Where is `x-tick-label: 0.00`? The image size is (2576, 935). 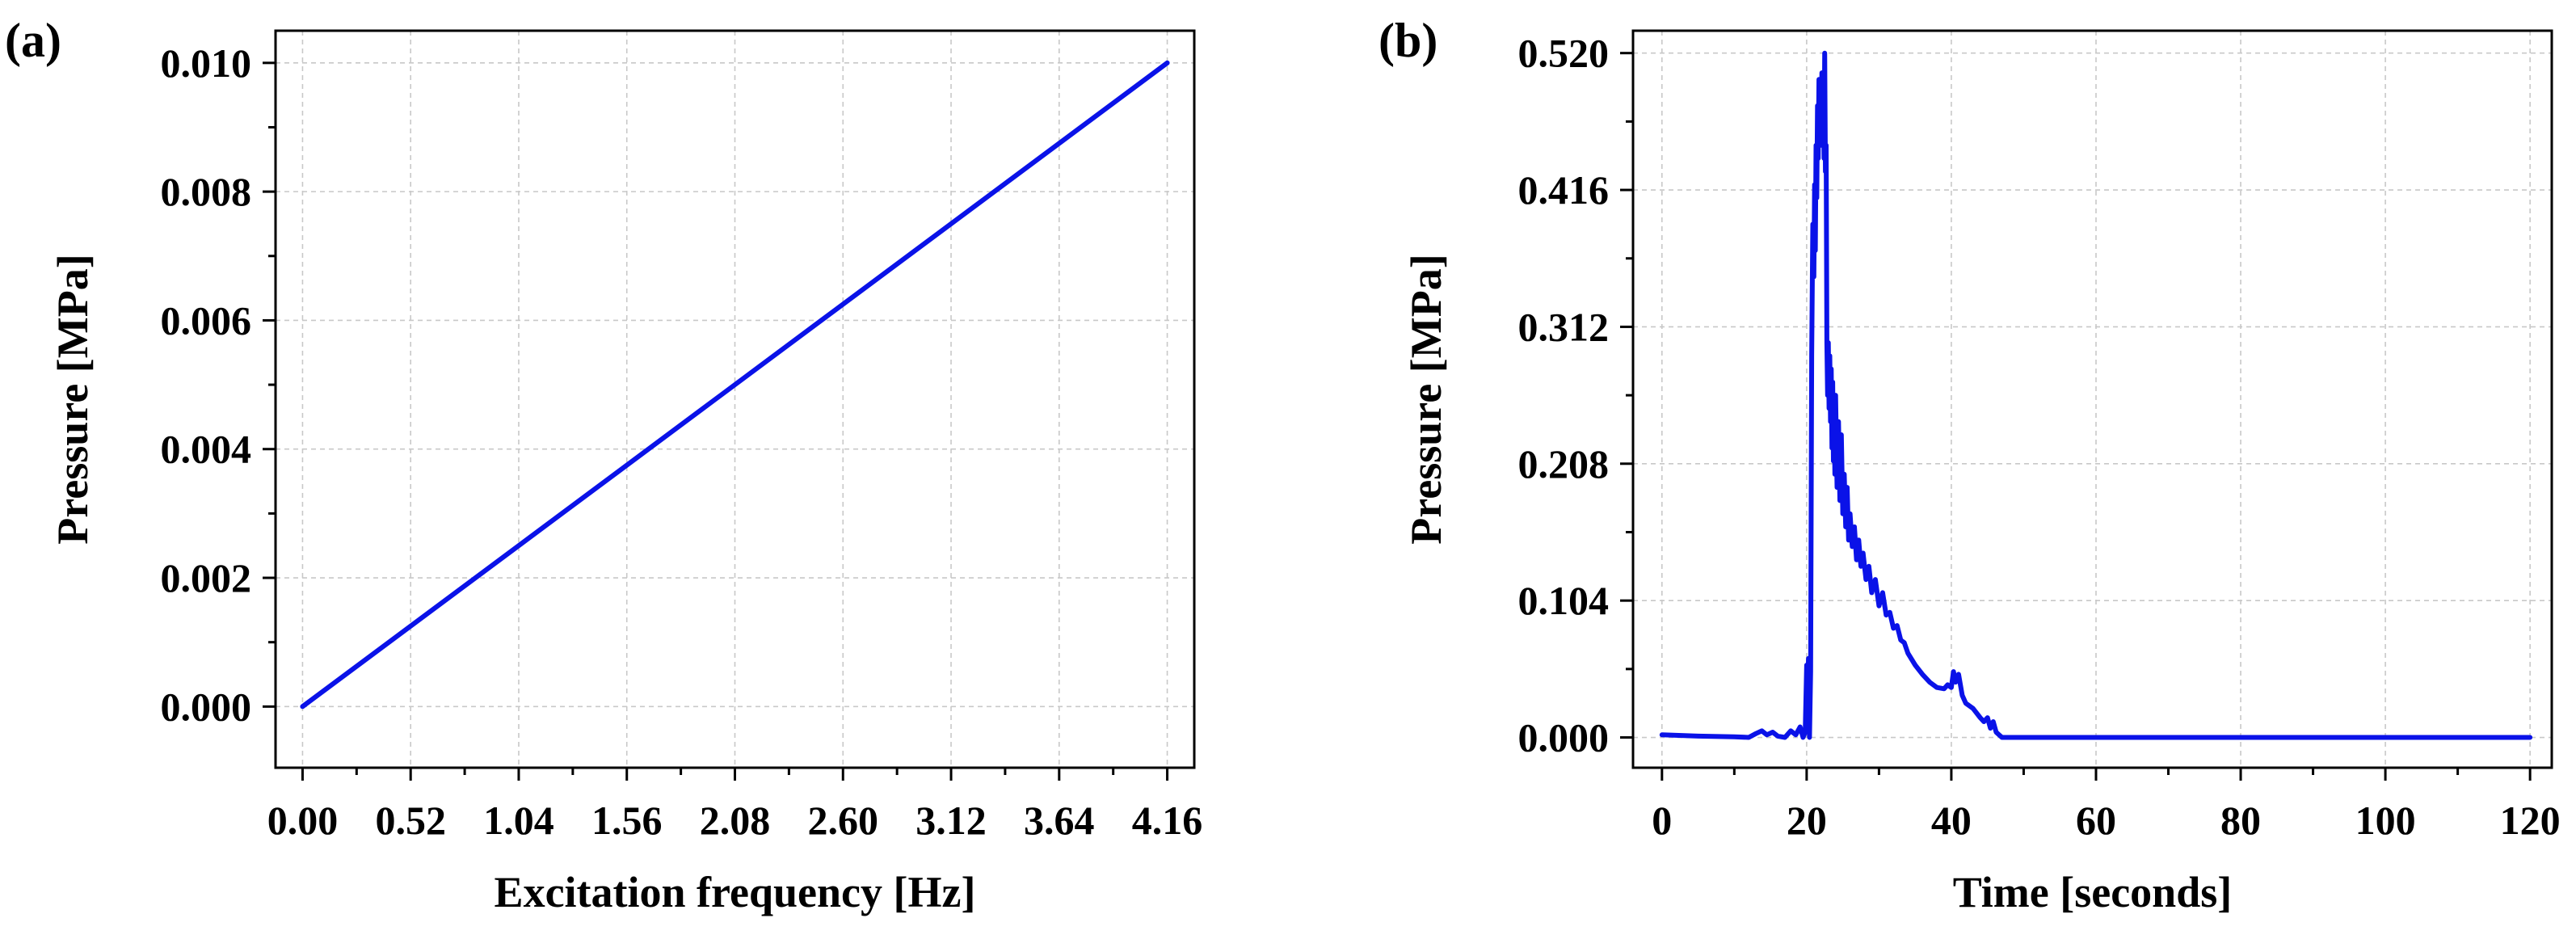
x-tick-label: 0.00 is located at coordinates (303, 820).